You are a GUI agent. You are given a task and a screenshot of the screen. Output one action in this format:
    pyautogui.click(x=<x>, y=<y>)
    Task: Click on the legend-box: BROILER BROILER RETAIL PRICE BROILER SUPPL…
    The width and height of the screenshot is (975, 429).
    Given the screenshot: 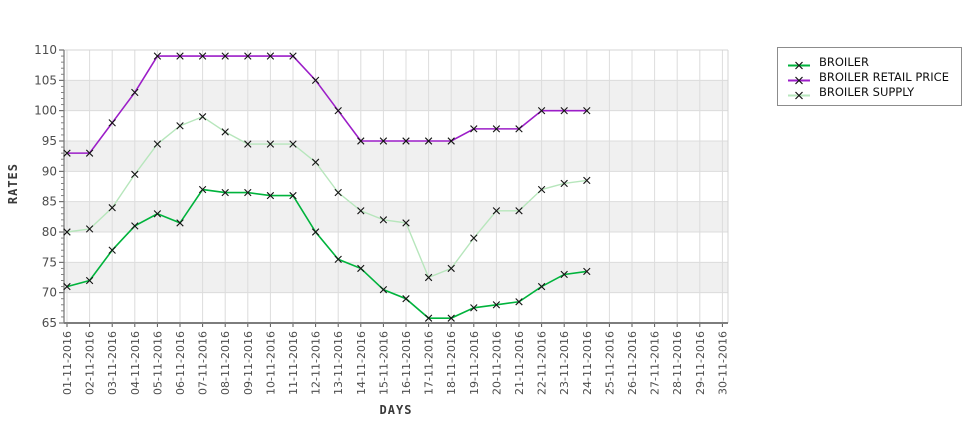 What is the action you would take?
    pyautogui.click(x=869, y=76)
    